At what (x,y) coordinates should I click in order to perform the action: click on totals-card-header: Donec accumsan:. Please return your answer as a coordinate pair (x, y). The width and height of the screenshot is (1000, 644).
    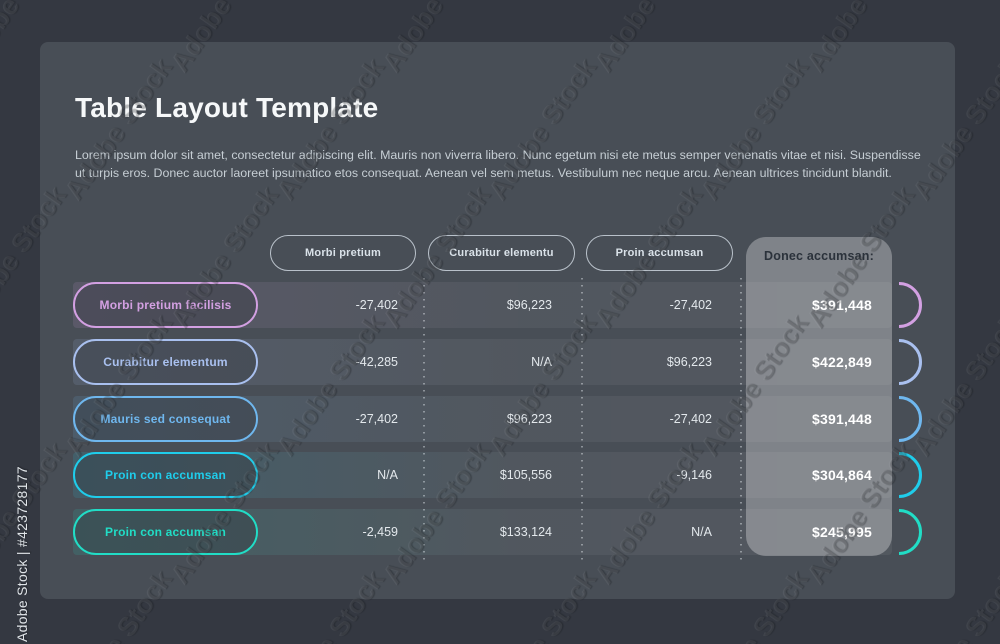
    Looking at the image, I should click on (819, 256).